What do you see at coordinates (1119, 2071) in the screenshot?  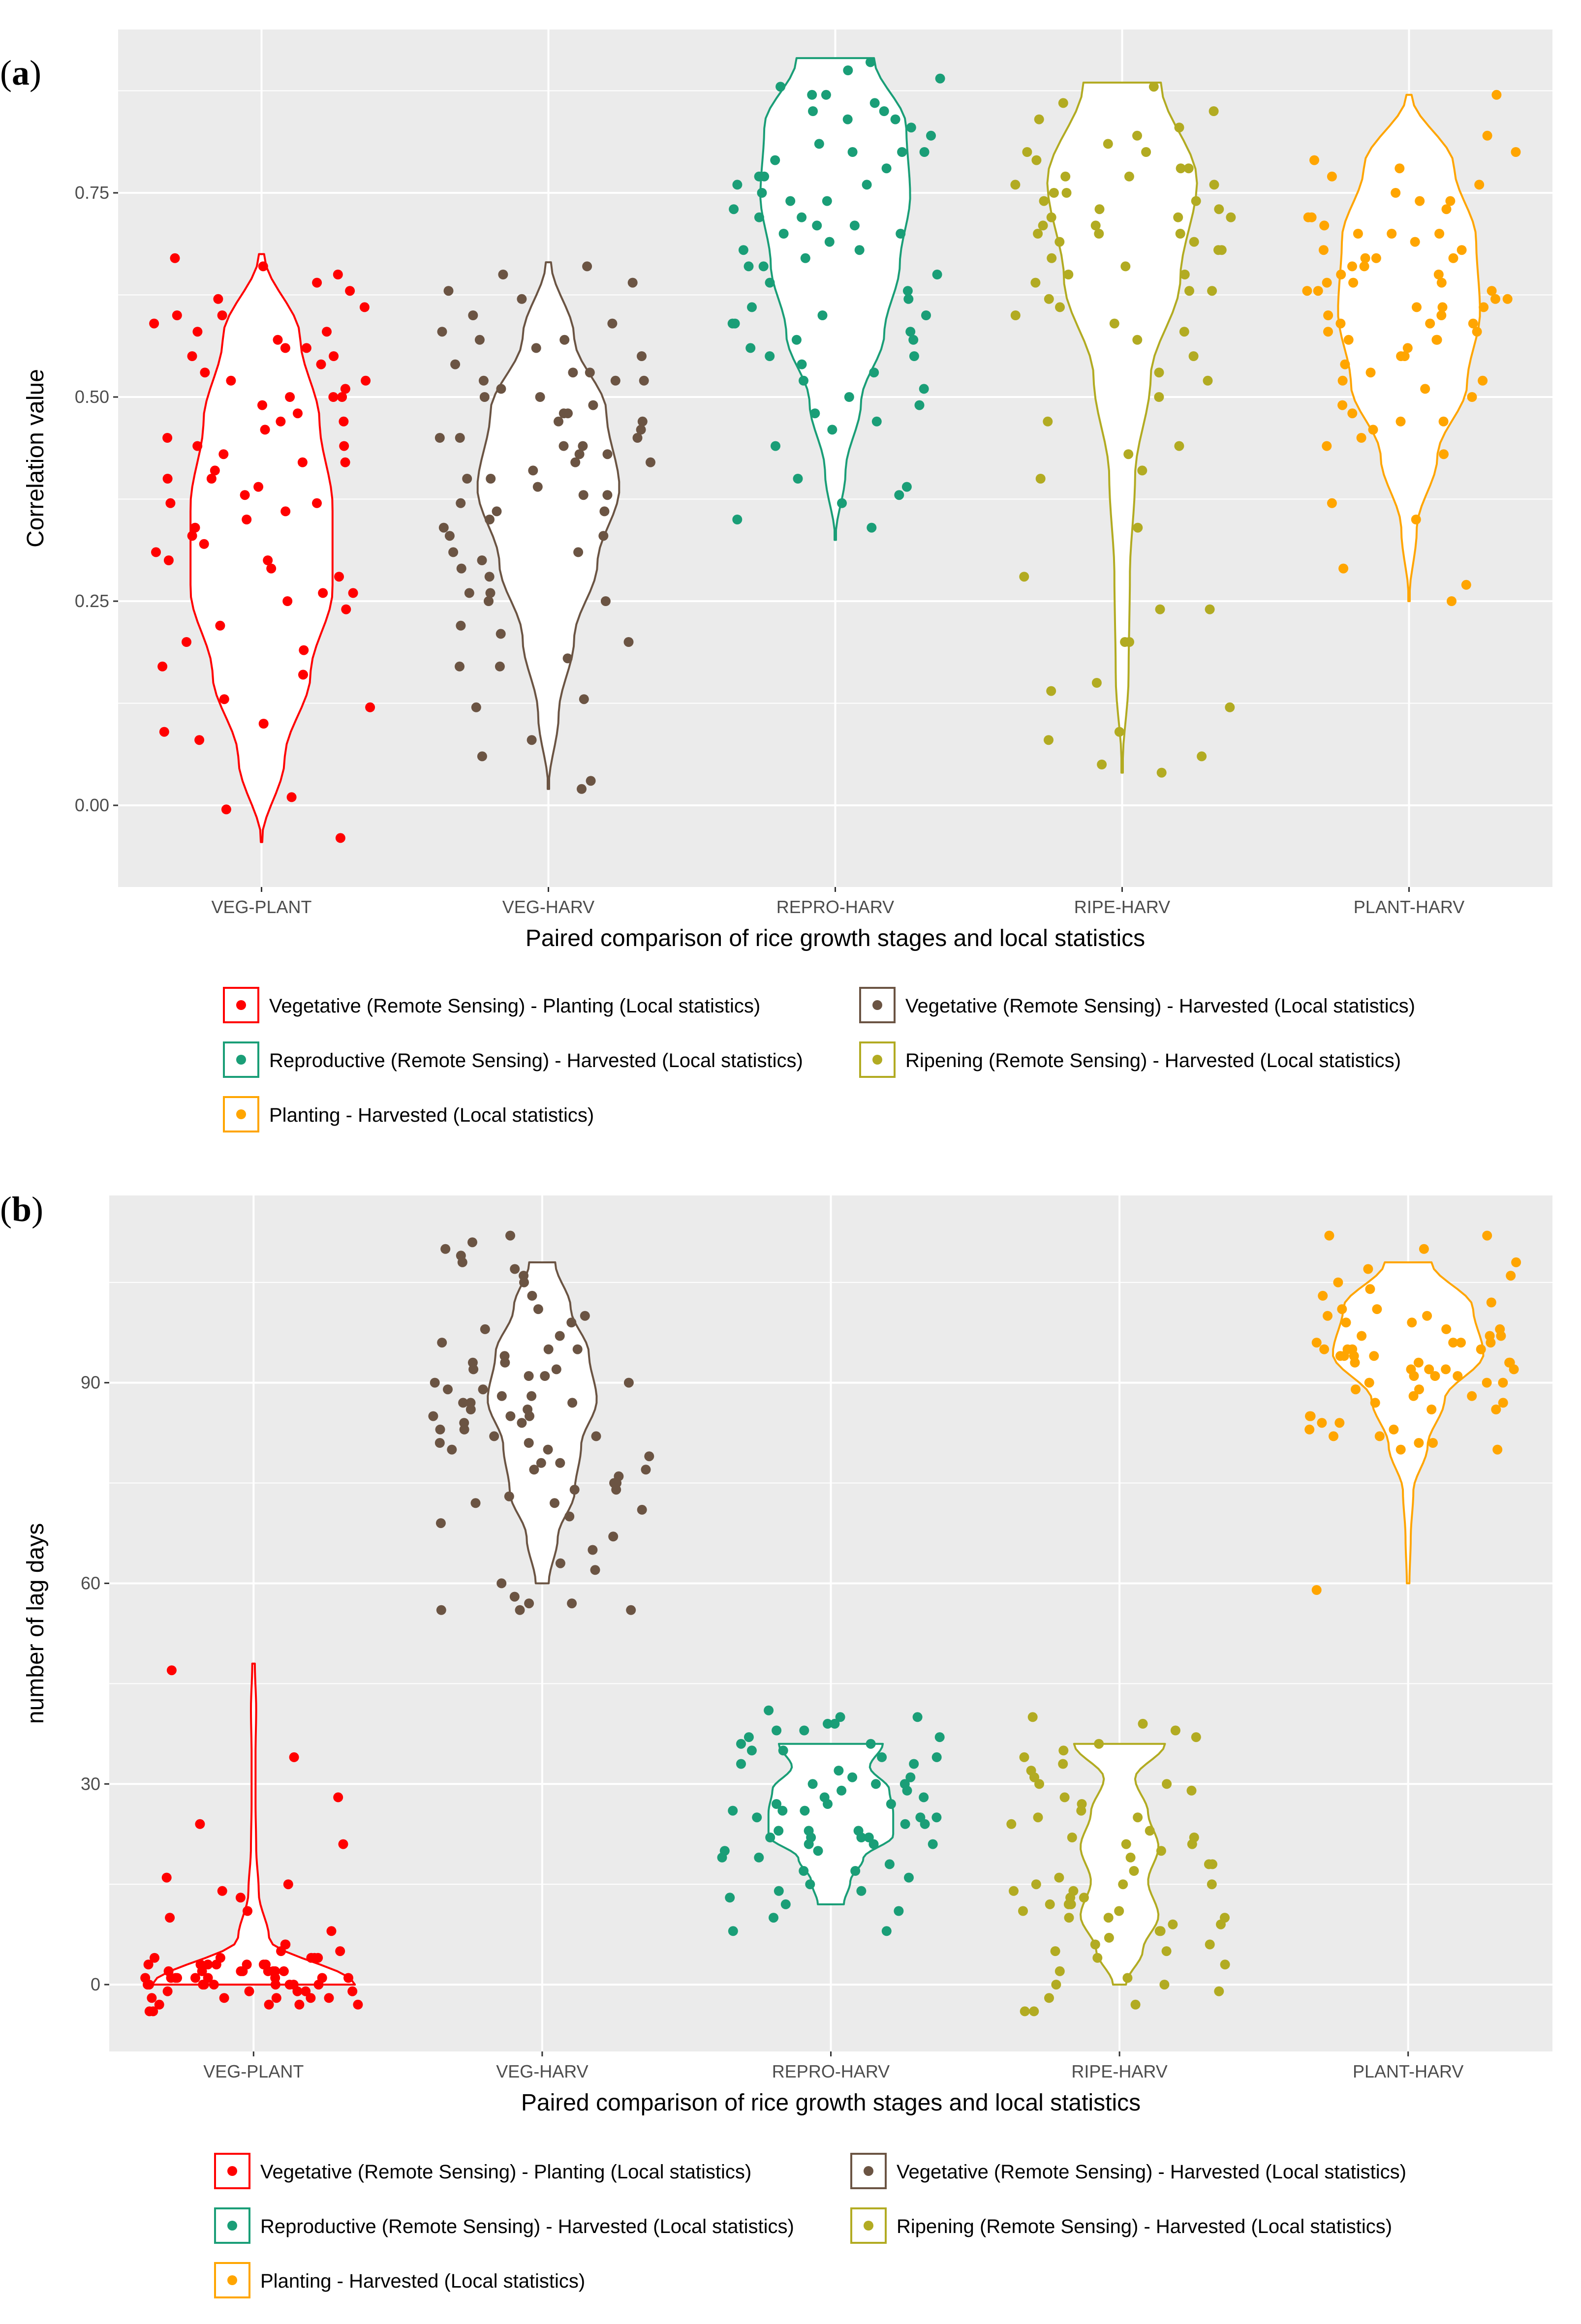 I see `x-tick-label: RIPE-HARV` at bounding box center [1119, 2071].